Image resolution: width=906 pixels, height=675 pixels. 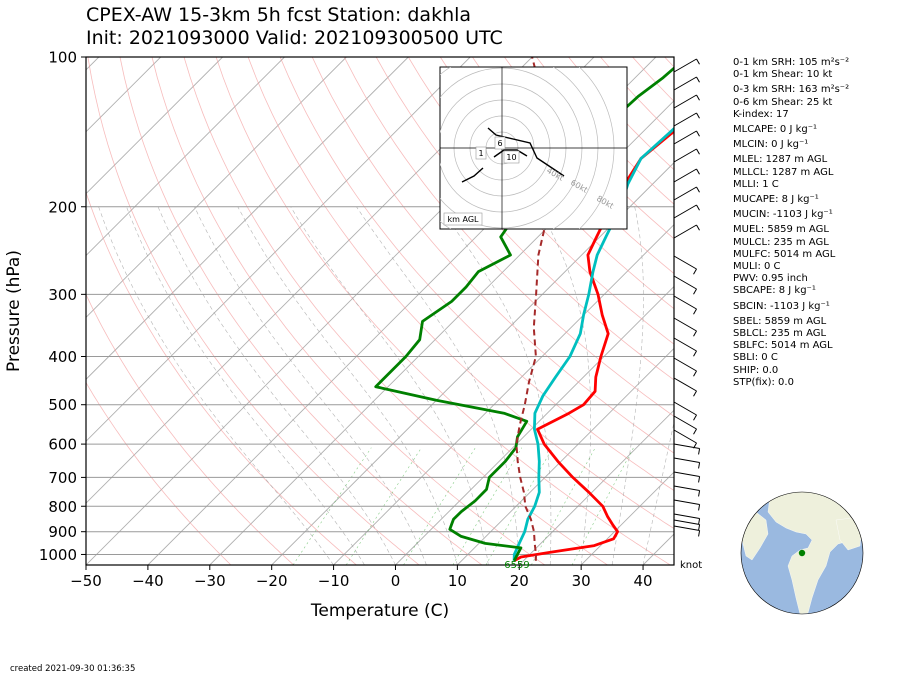 I want to click on stat-line: K-index: 17, so click(x=761, y=114).